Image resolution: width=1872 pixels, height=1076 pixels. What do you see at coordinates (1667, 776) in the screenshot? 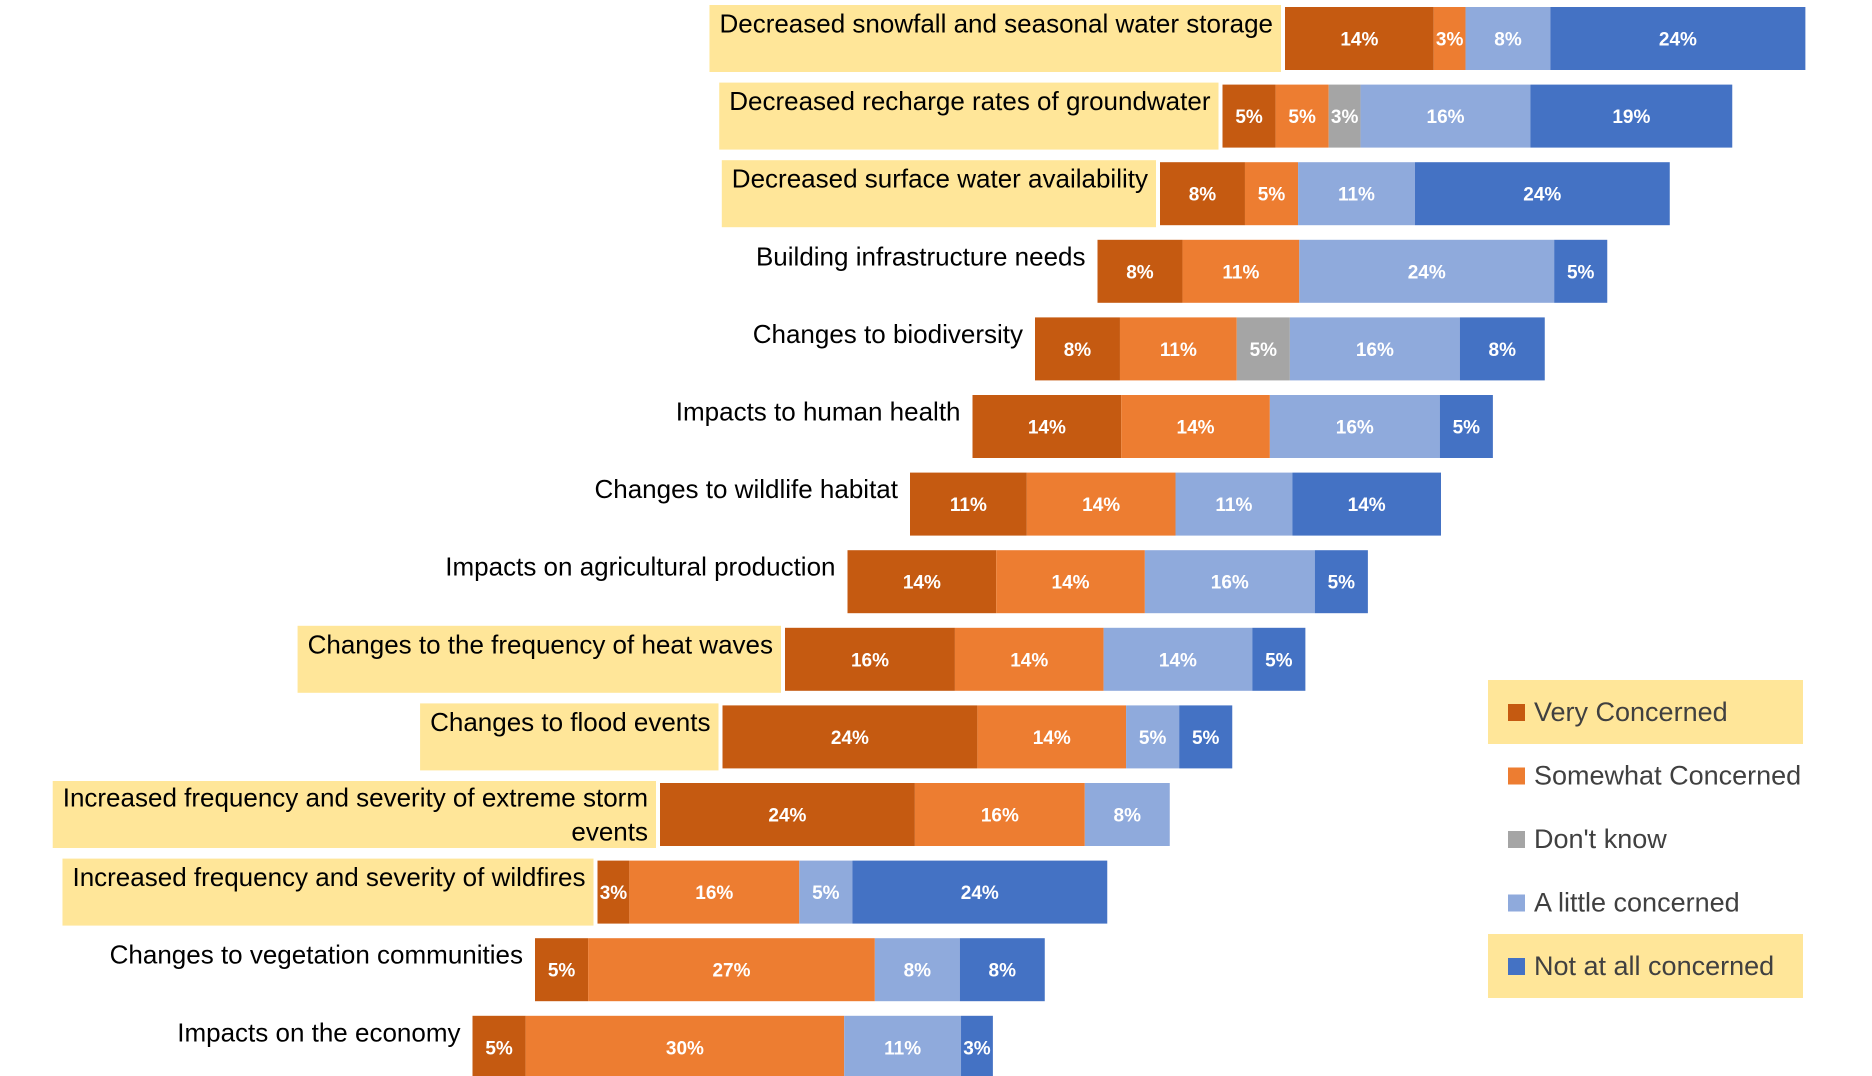
I see `legend-label: Somewhat Concerned` at bounding box center [1667, 776].